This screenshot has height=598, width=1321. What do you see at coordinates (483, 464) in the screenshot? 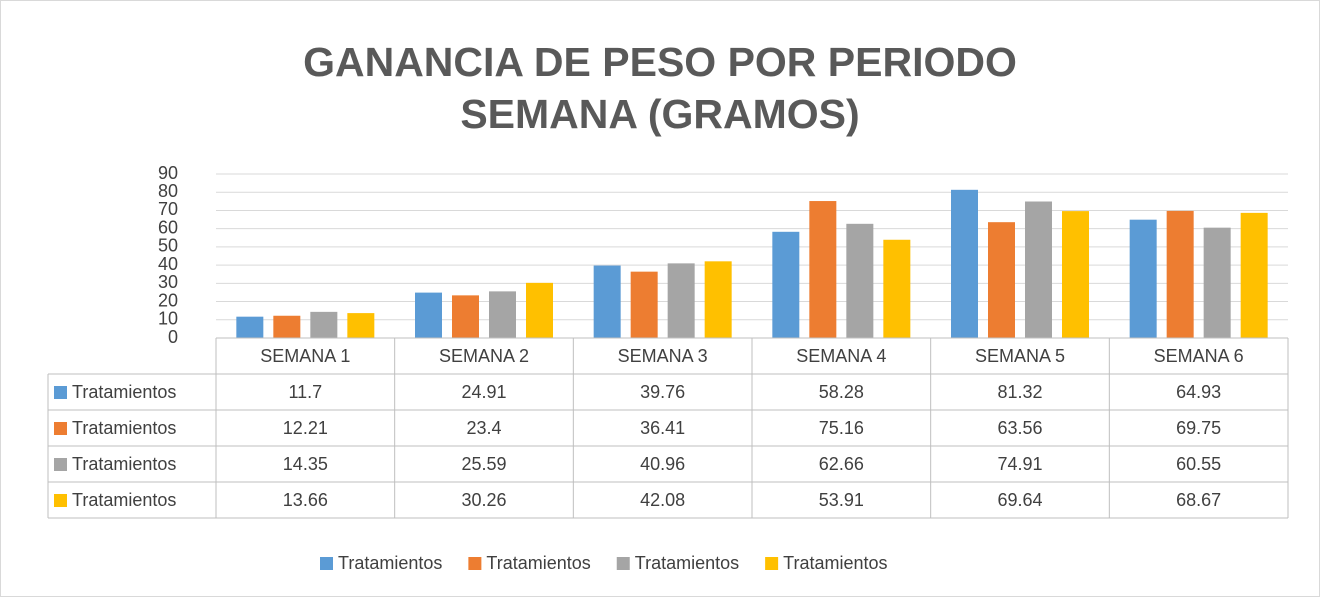
I see `table-cell: 25.59` at bounding box center [483, 464].